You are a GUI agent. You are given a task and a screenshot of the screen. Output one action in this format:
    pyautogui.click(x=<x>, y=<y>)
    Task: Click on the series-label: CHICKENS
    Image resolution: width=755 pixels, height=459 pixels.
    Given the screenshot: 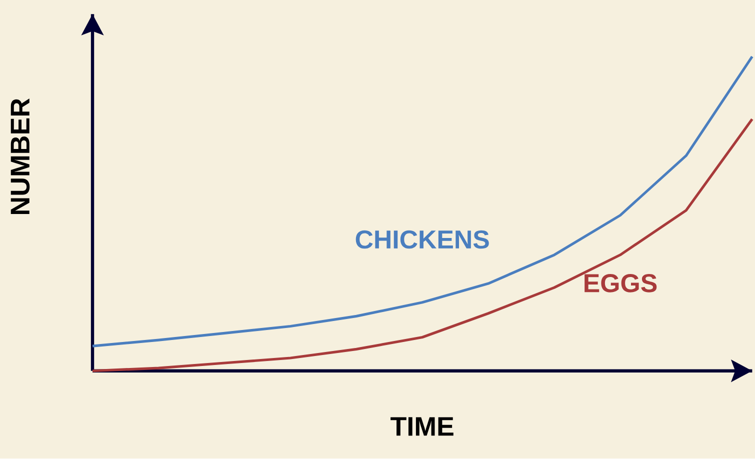 What is the action you would take?
    pyautogui.click(x=422, y=239)
    